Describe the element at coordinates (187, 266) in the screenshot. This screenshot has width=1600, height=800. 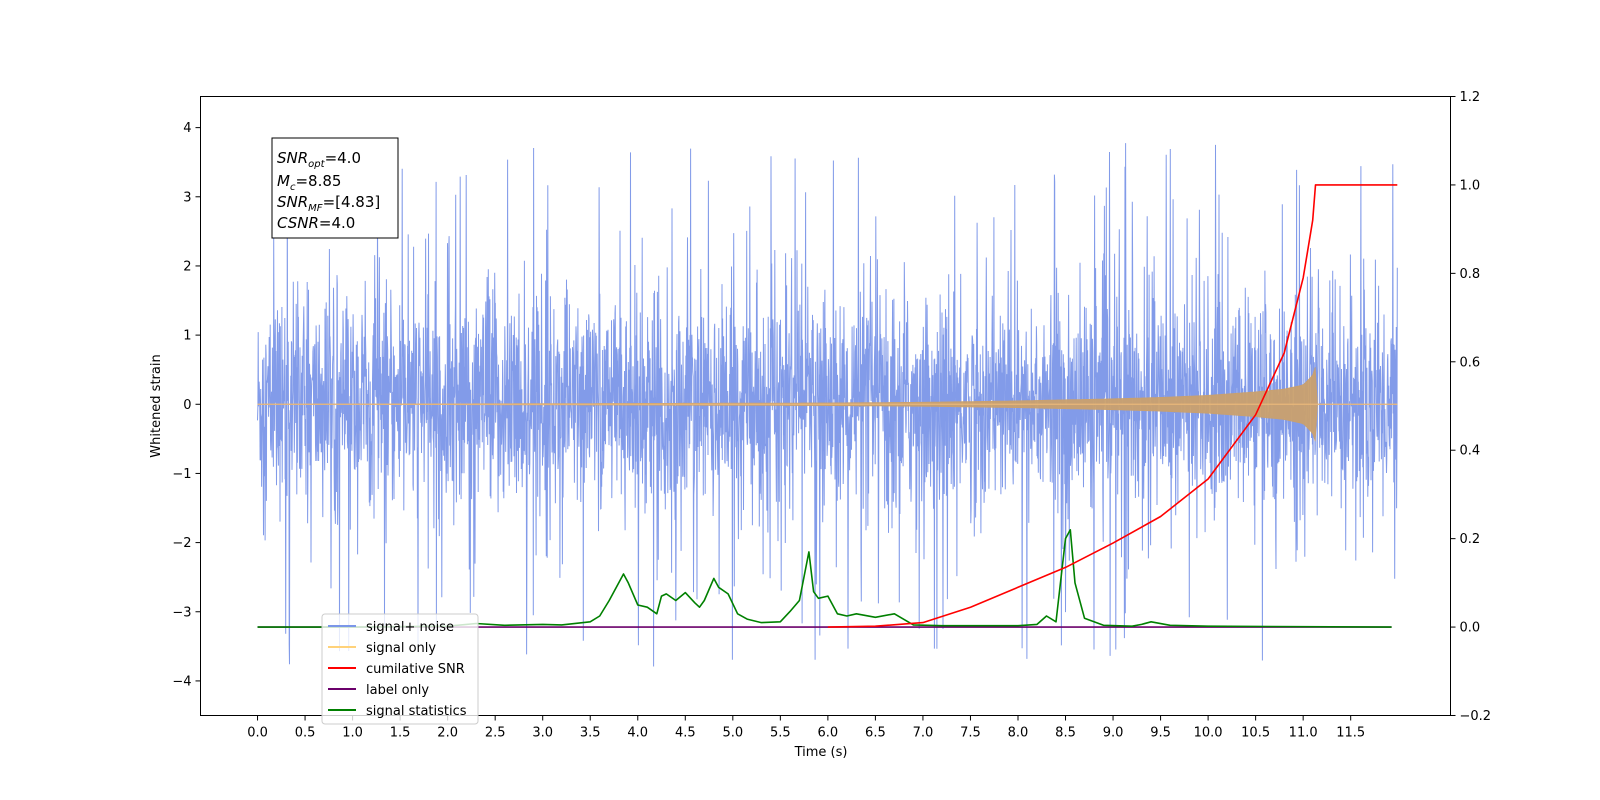
I see `y-tick-label: 2` at that location.